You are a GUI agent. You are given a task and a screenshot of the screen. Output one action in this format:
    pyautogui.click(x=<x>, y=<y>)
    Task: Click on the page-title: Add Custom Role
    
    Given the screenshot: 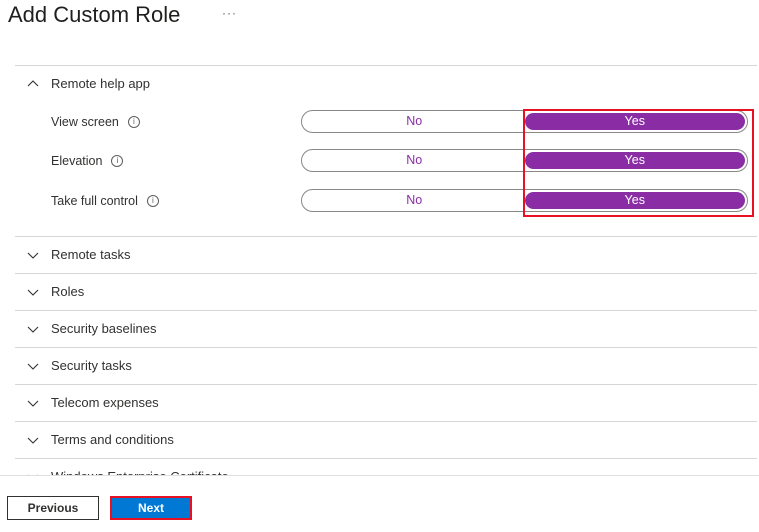 What is the action you would take?
    pyautogui.click(x=94, y=14)
    